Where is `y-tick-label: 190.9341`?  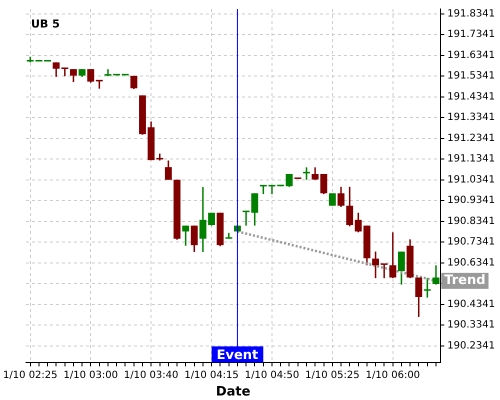
y-tick-label: 190.9341 is located at coordinates (471, 200).